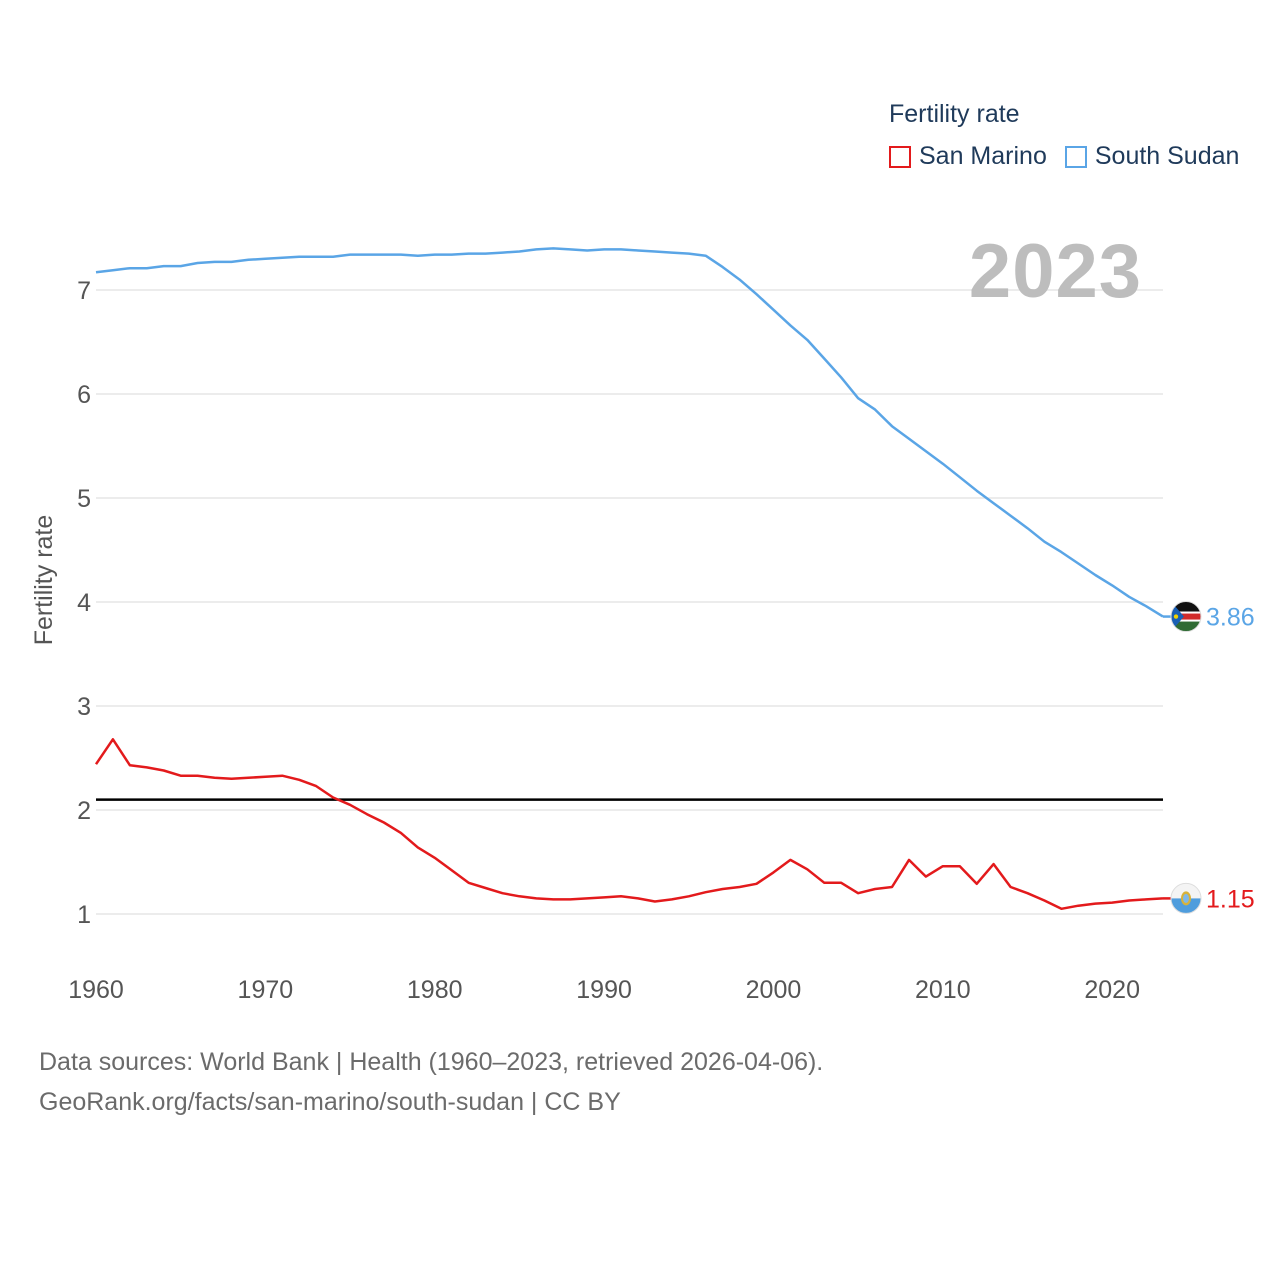 The image size is (1280, 1280). I want to click on x-tick-label: 1960, so click(96, 990).